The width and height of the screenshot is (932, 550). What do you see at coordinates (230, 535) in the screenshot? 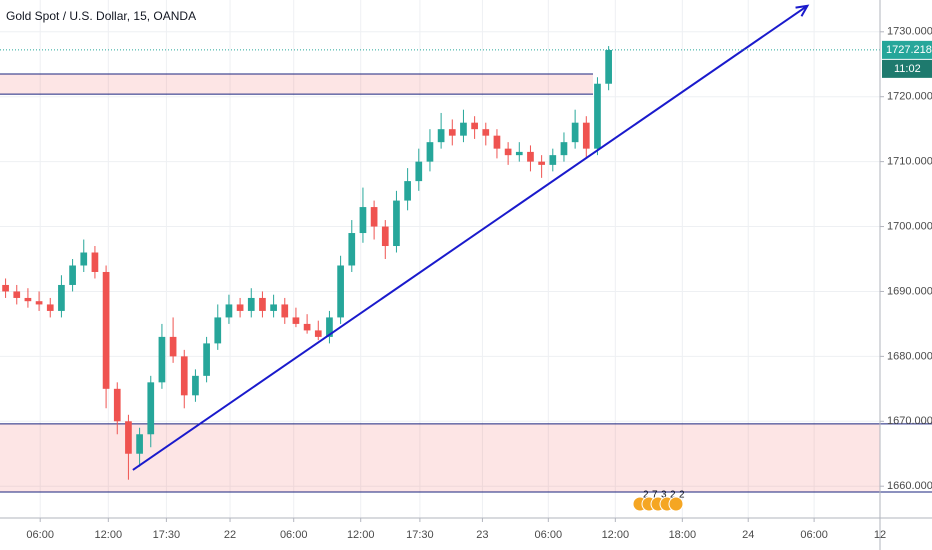
I see `x-tick-label: 22` at bounding box center [230, 535].